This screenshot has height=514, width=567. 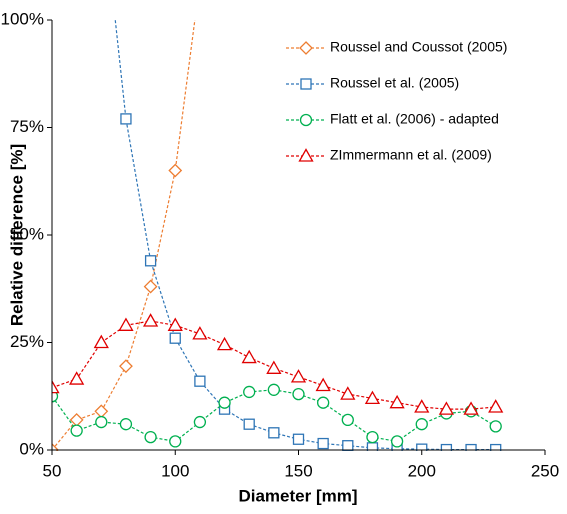 What do you see at coordinates (22, 18) in the screenshot?
I see `y-tick-label: 100%` at bounding box center [22, 18].